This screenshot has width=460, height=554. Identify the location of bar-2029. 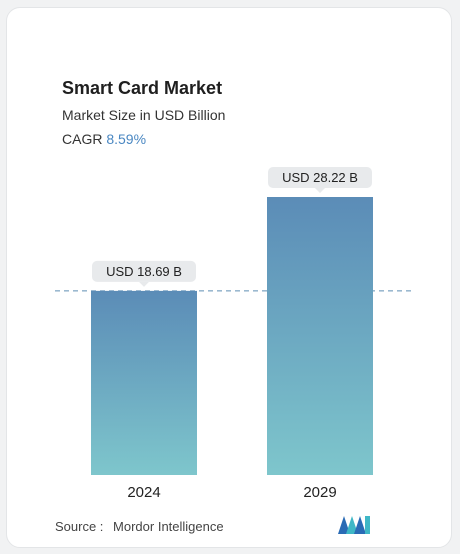
(320, 336).